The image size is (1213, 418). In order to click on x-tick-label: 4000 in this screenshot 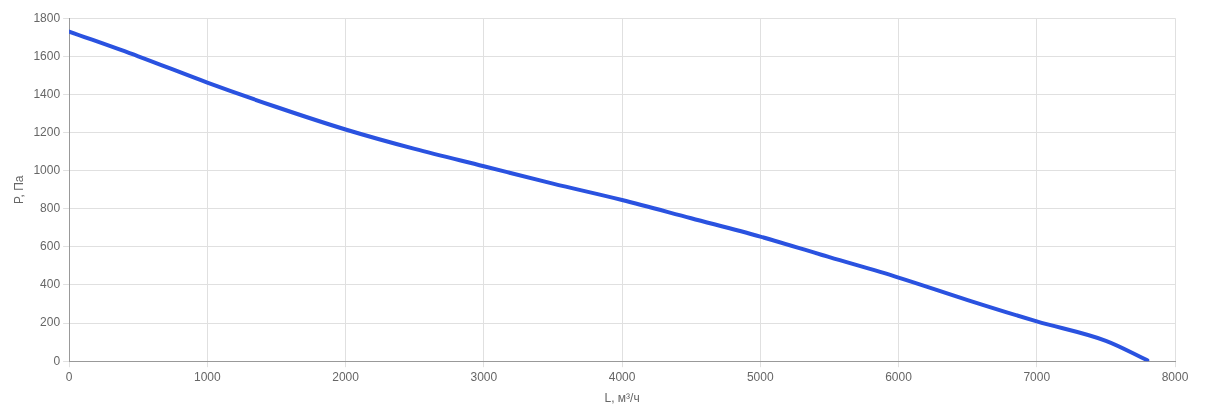, I will do `click(622, 376)`.